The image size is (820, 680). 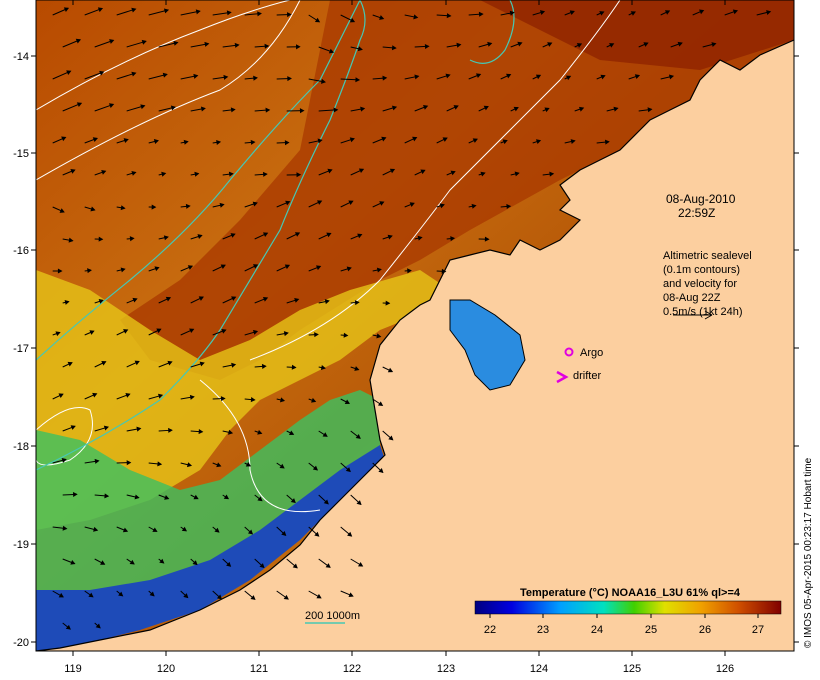 What do you see at coordinates (624, 625) in the screenshot?
I see `colorbar-ticks: 22 23 24 25 26 27` at bounding box center [624, 625].